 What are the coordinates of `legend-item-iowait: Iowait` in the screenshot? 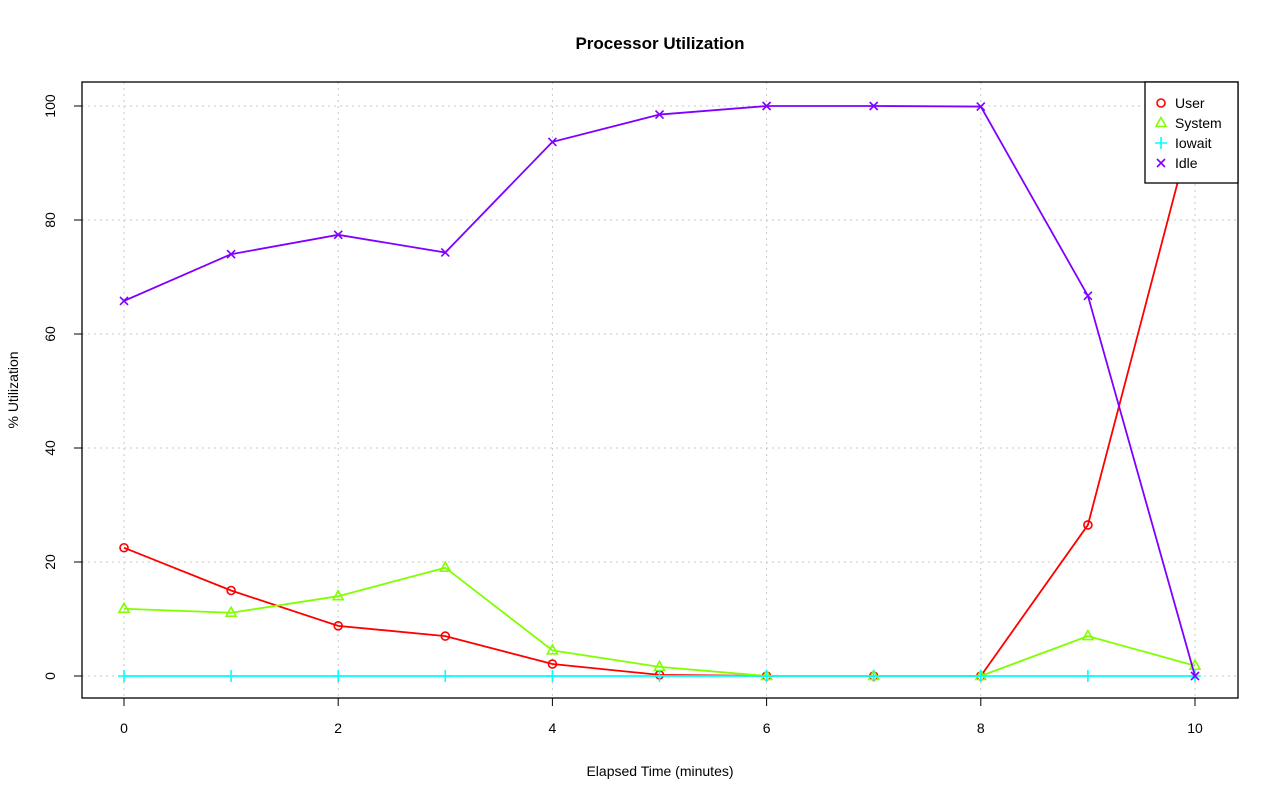 It's located at (1183, 143).